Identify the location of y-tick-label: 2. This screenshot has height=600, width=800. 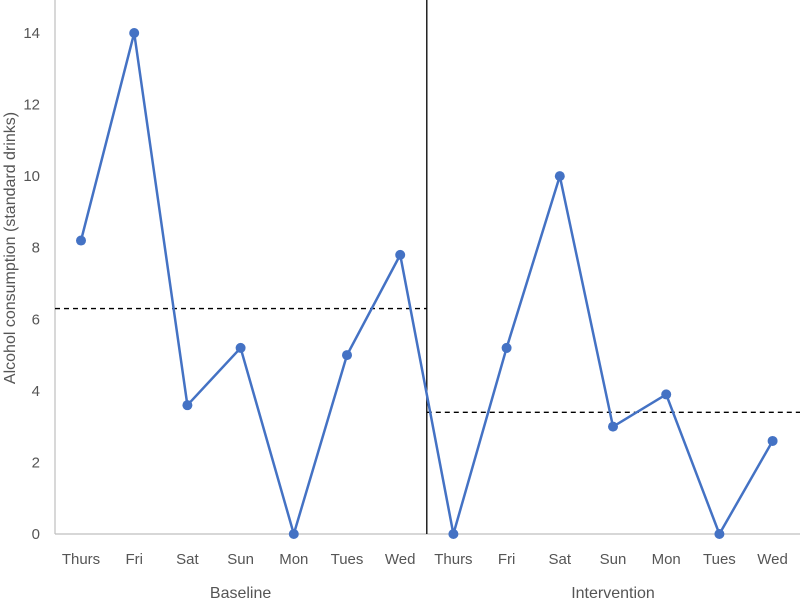
(36, 462).